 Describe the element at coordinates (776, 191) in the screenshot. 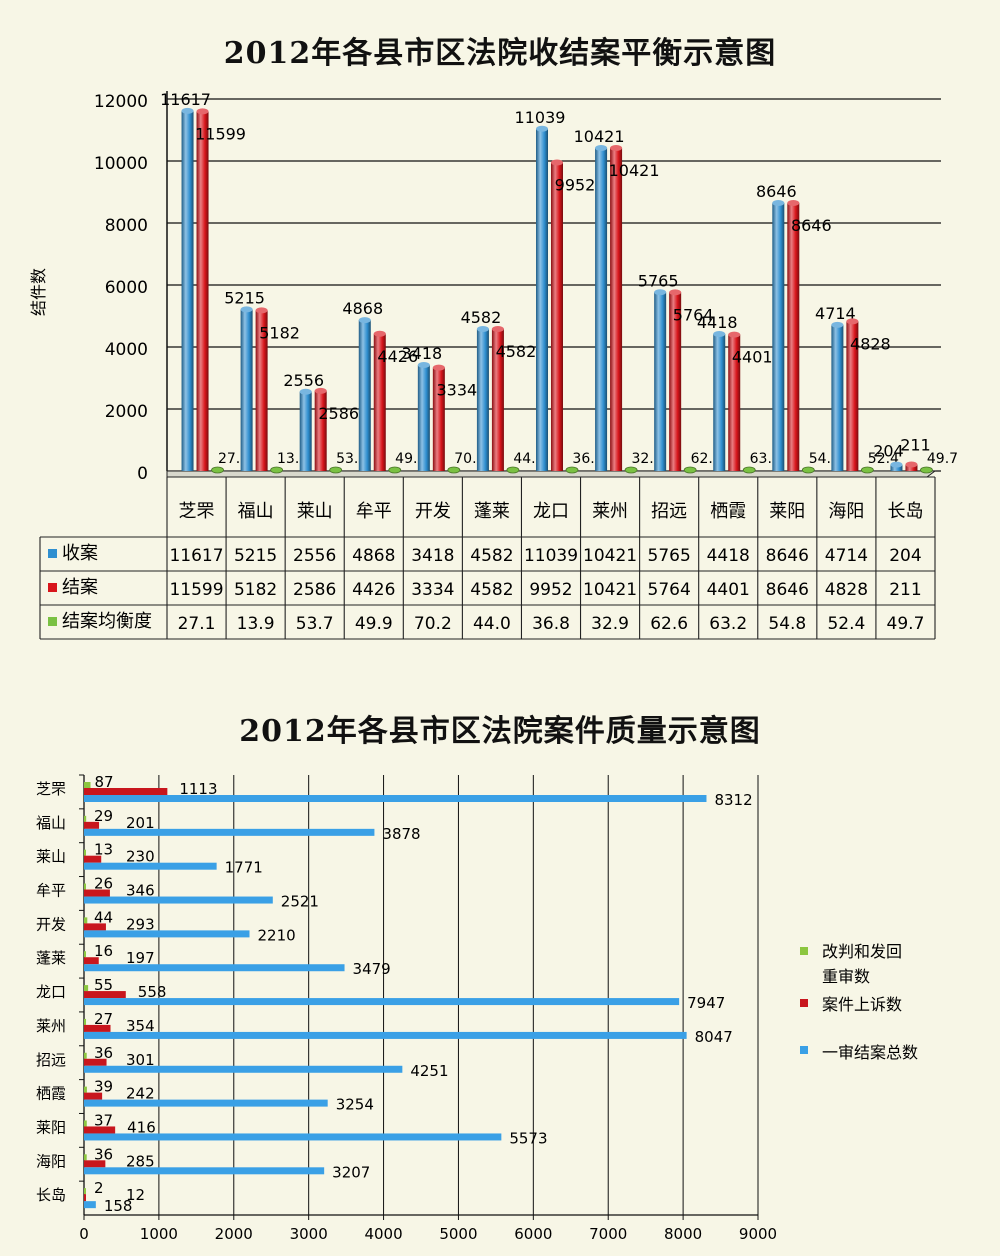

I see `data-label-received: 8646` at that location.